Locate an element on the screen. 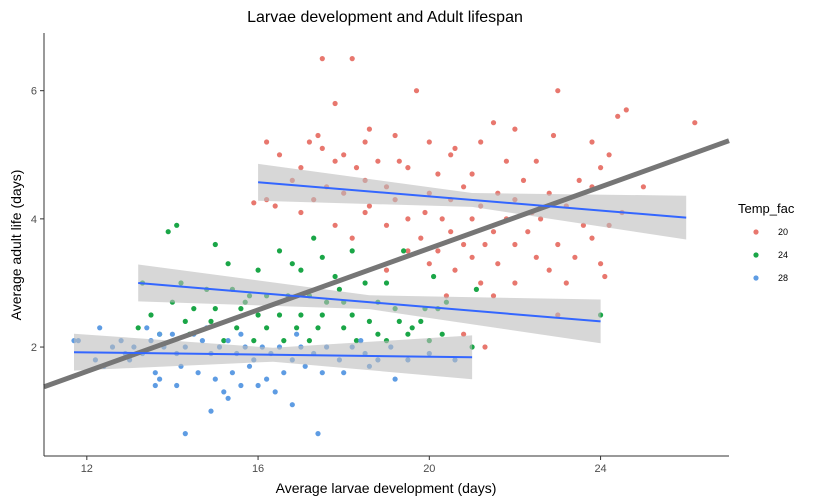  x-axis-ticks: 12 16 20 24 is located at coordinates (344, 465).